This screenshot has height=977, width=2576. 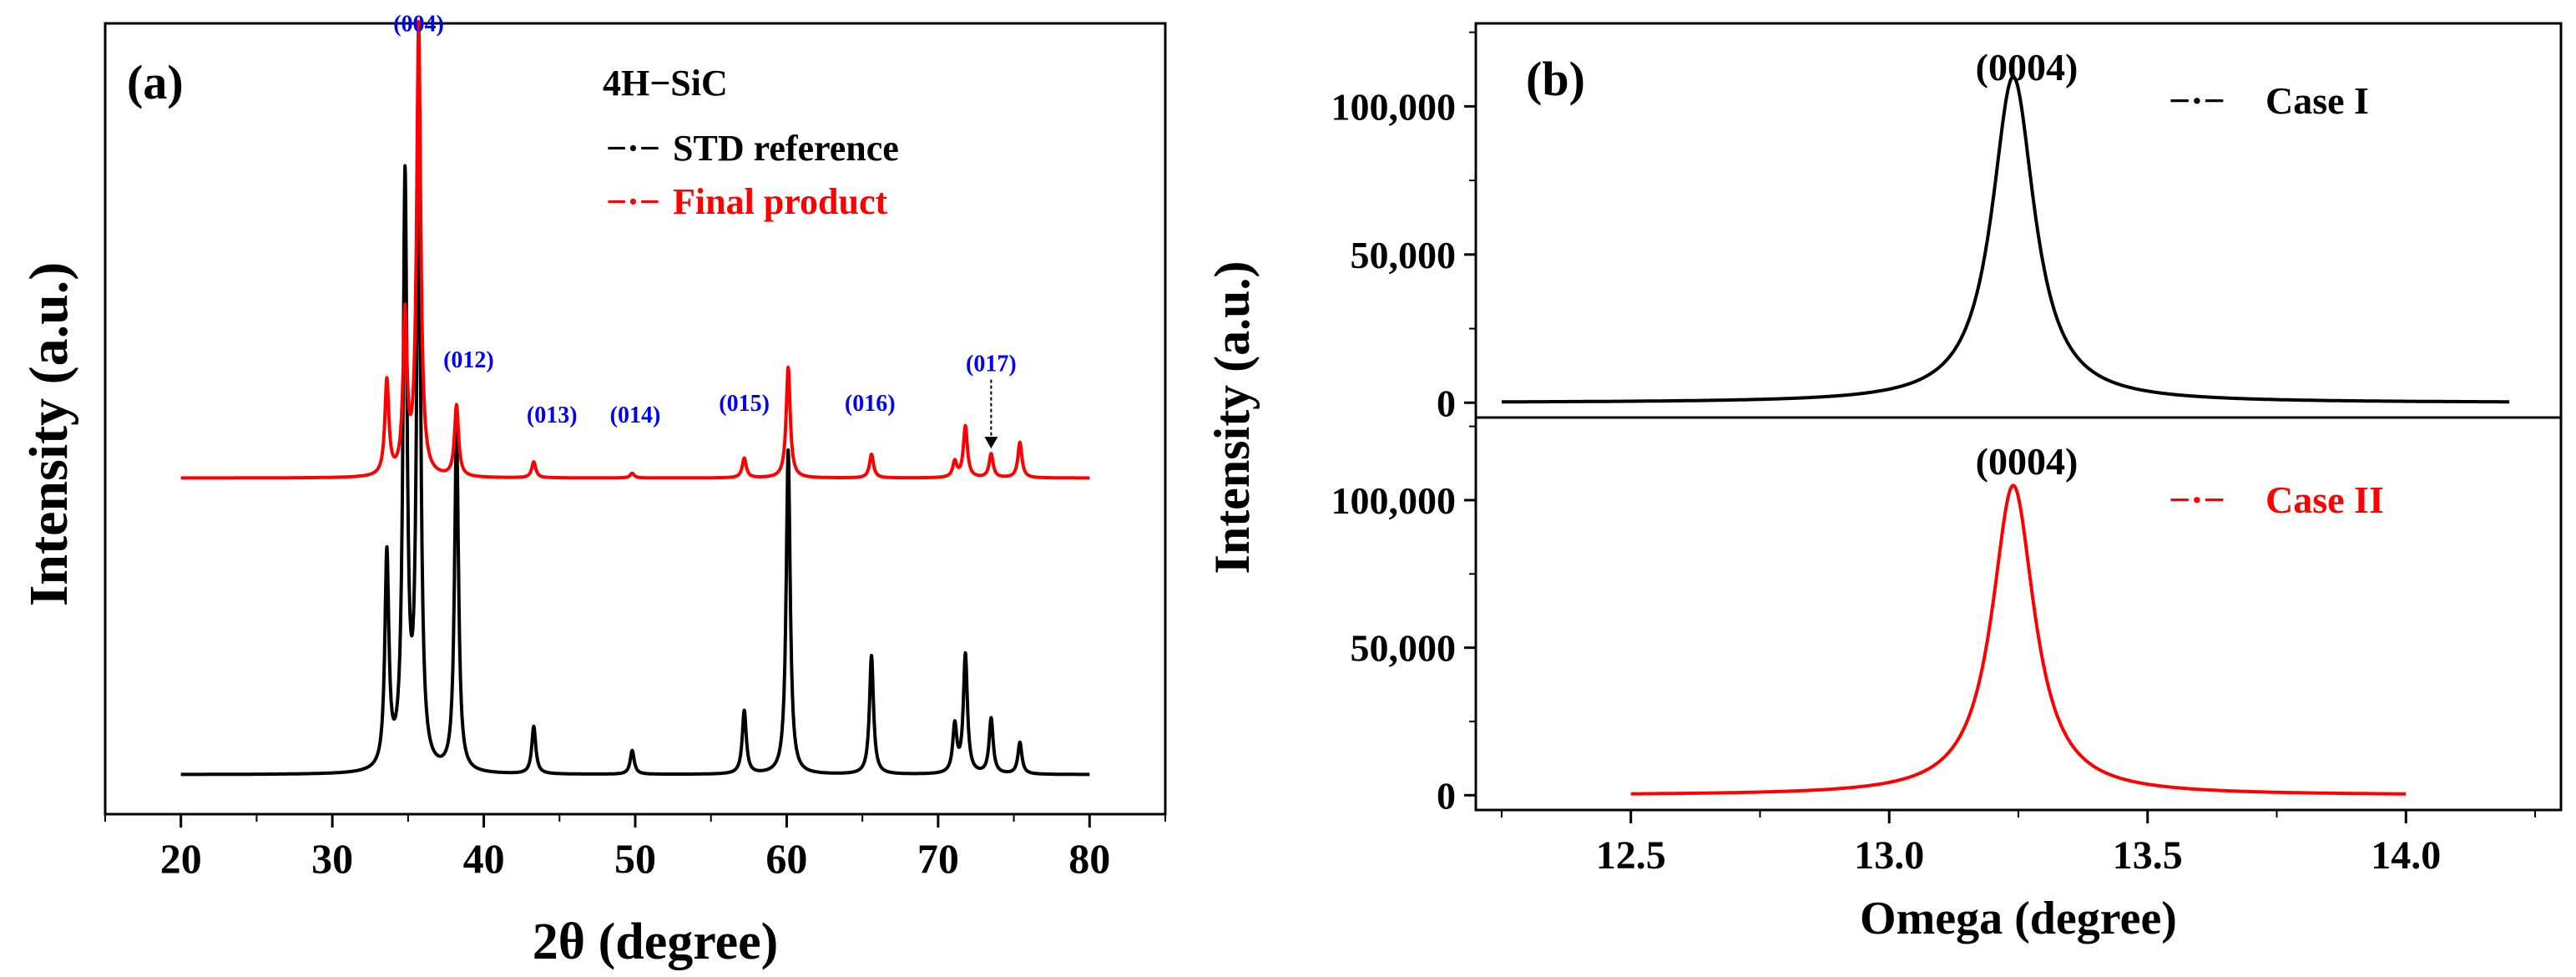 I want to click on panel-b-bottom-peak-label: (0004), so click(x=2027, y=461).